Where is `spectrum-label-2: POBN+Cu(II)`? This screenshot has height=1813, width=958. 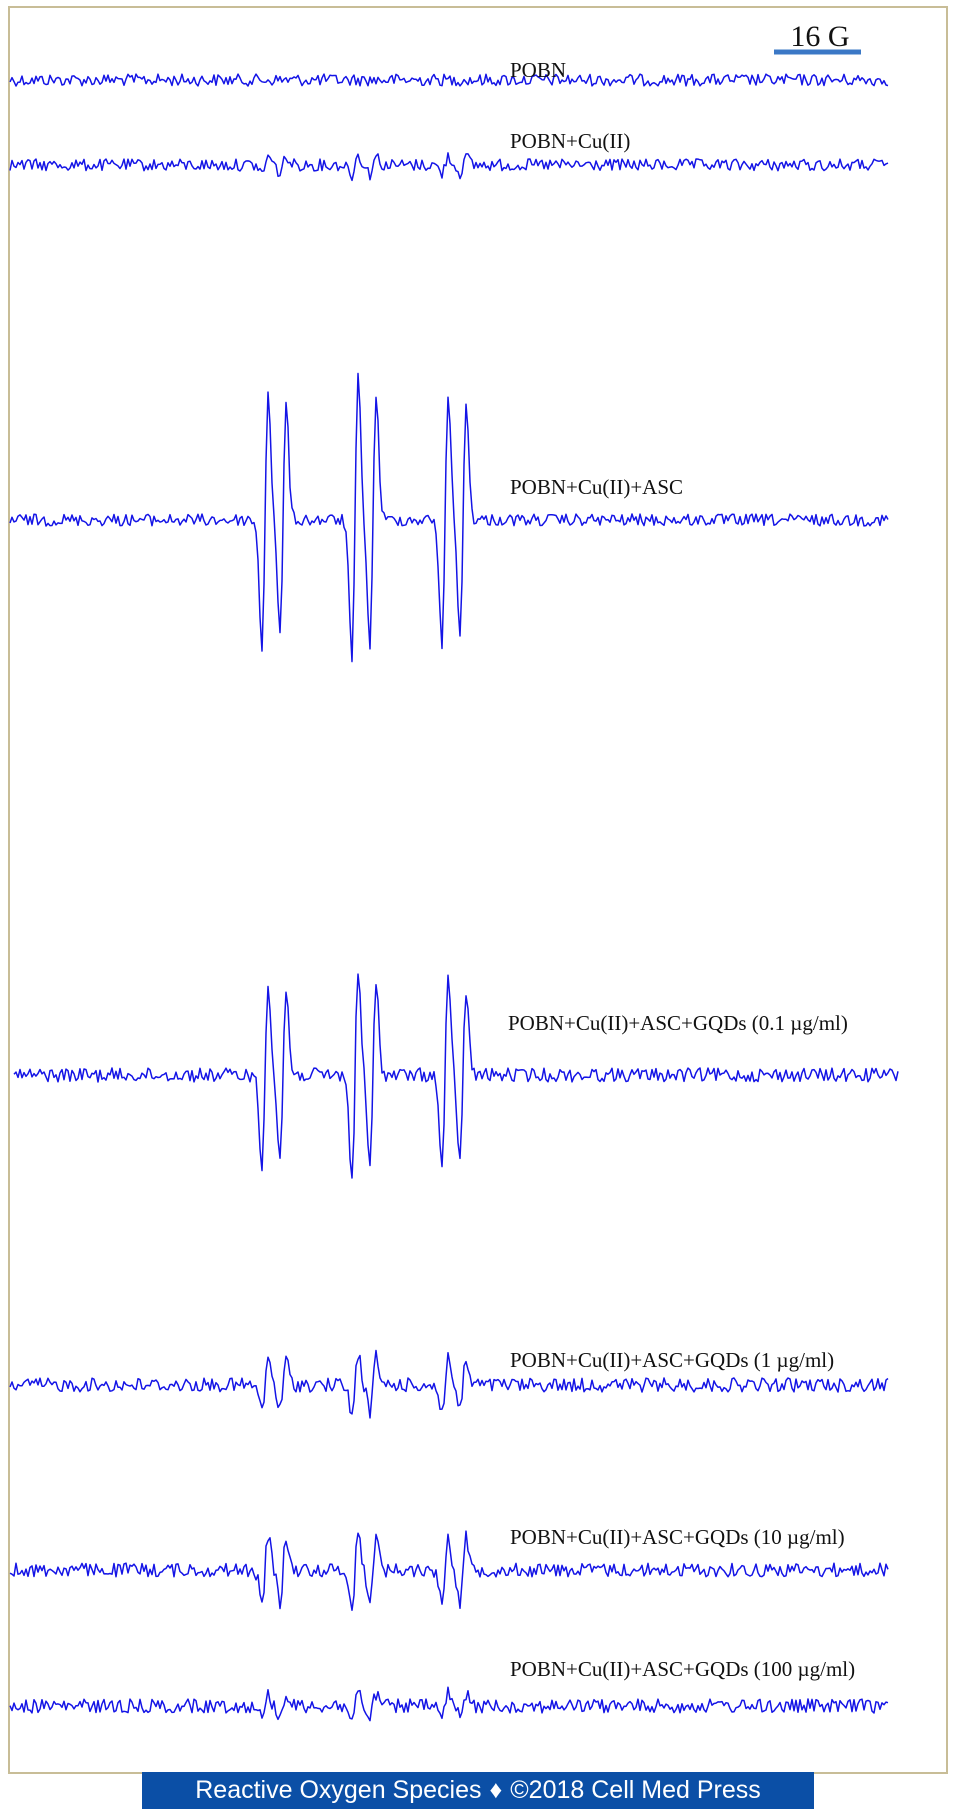 spectrum-label-2: POBN+Cu(II) is located at coordinates (570, 141).